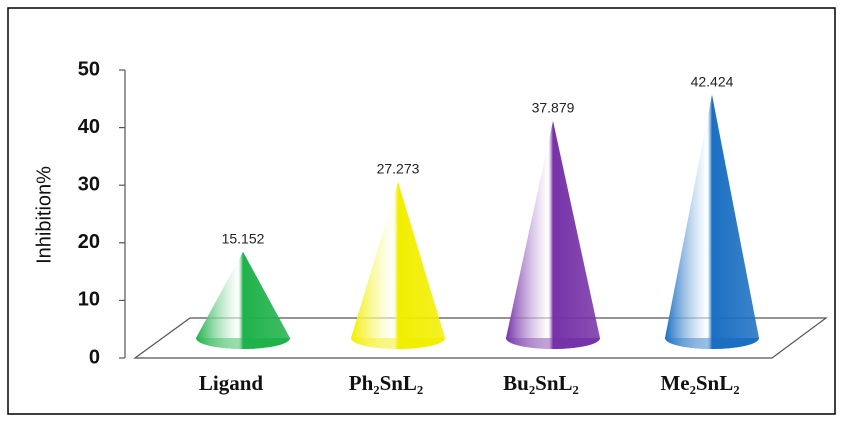 Image resolution: width=844 pixels, height=423 pixels. I want to click on y-axis-label: Inhibition%, so click(44, 215).